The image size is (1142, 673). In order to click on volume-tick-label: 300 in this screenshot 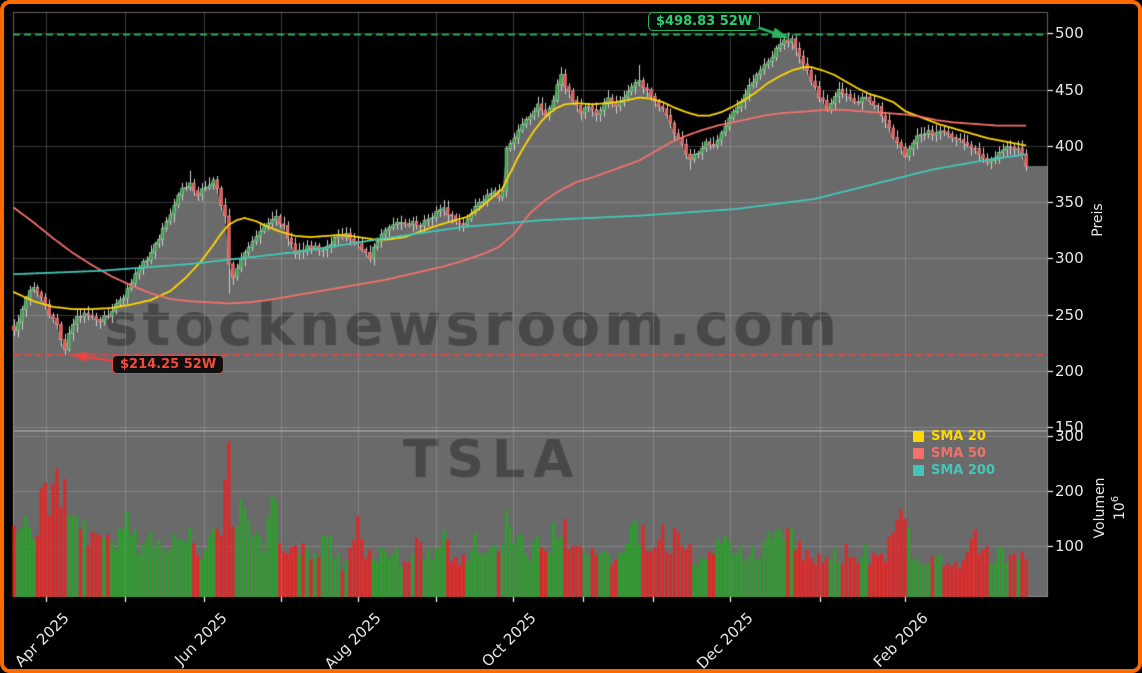, I will do `click(1069, 435)`.